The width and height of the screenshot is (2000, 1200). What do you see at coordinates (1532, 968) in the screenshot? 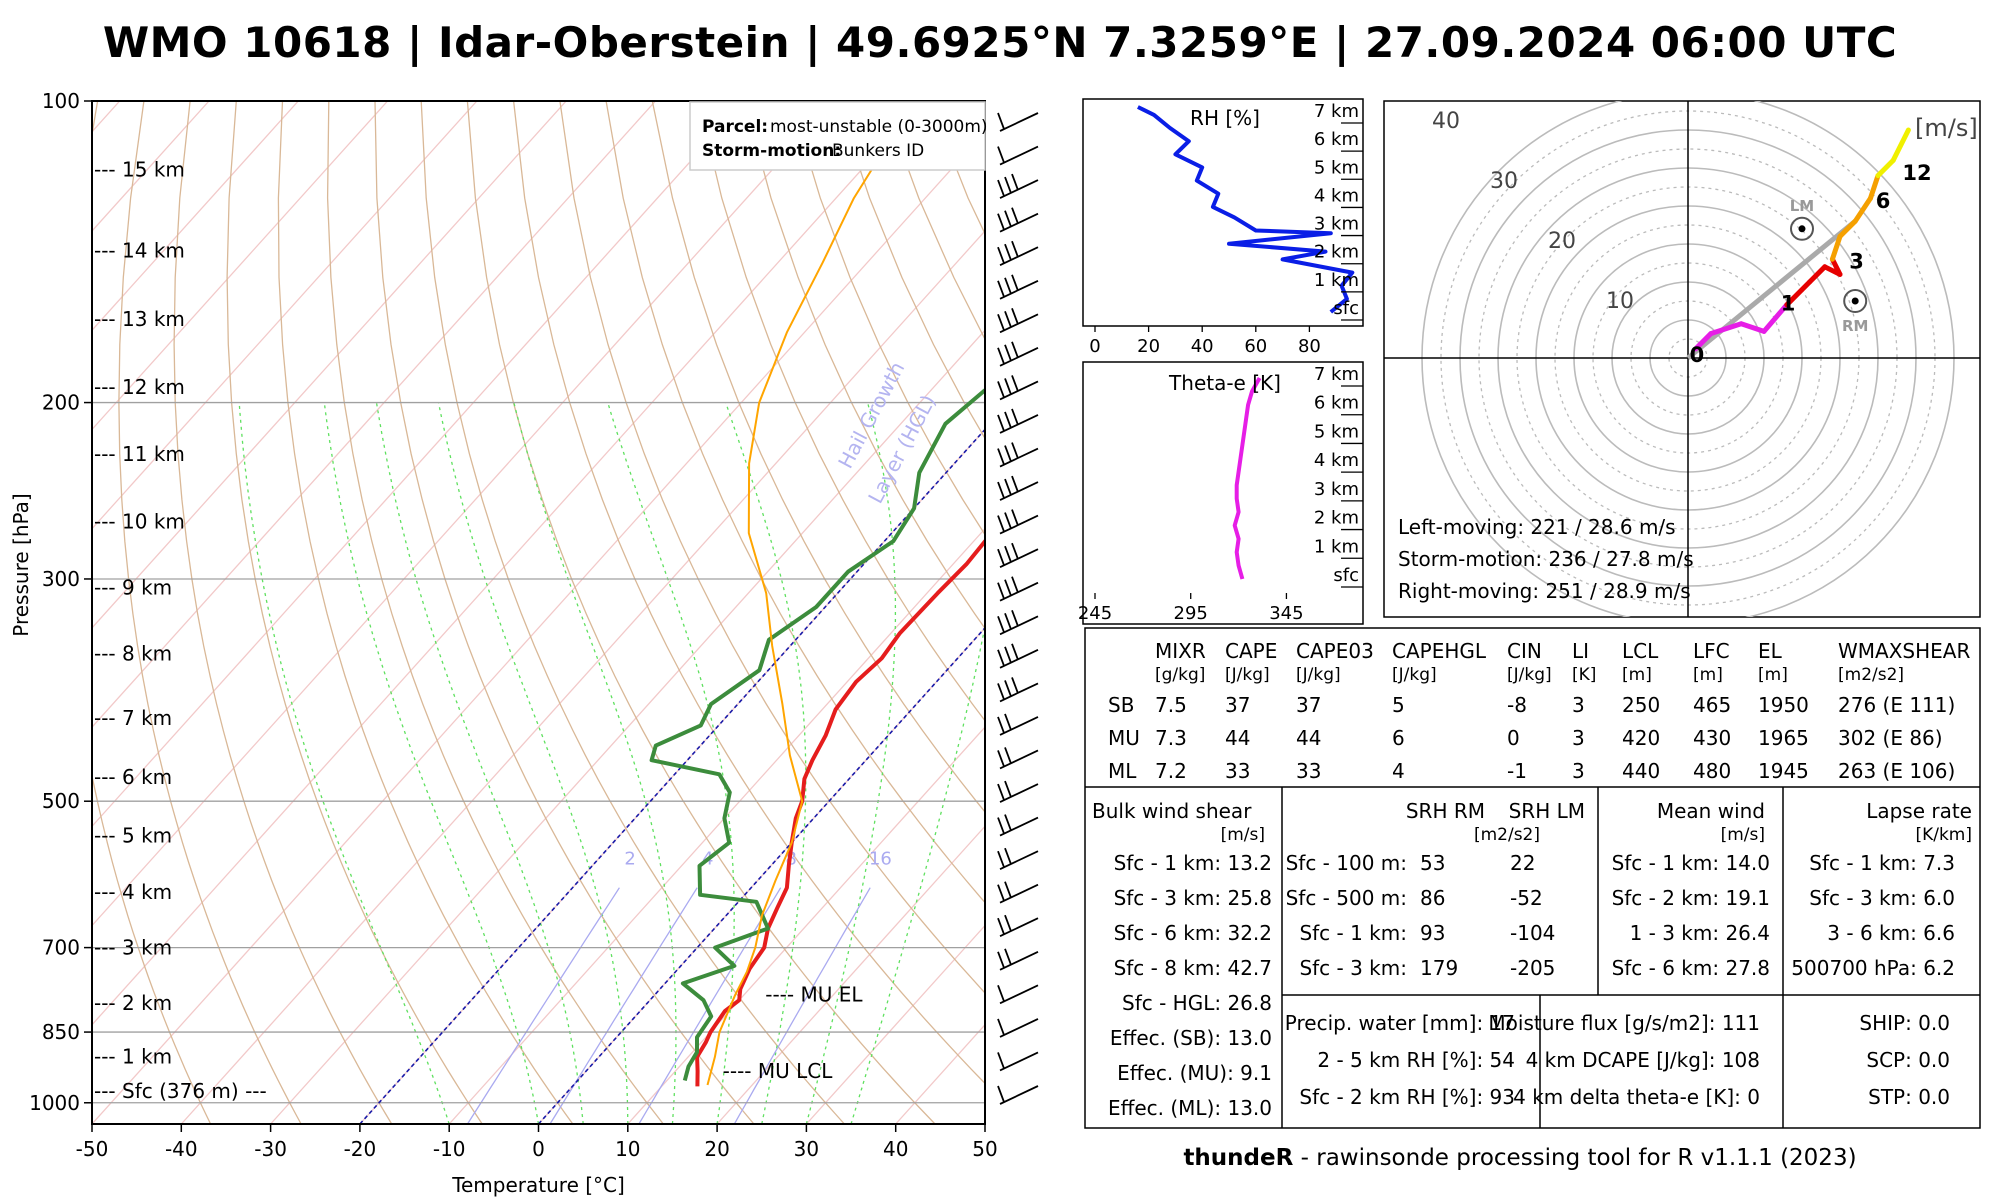
I see `srh-lm-value: -205` at bounding box center [1532, 968].